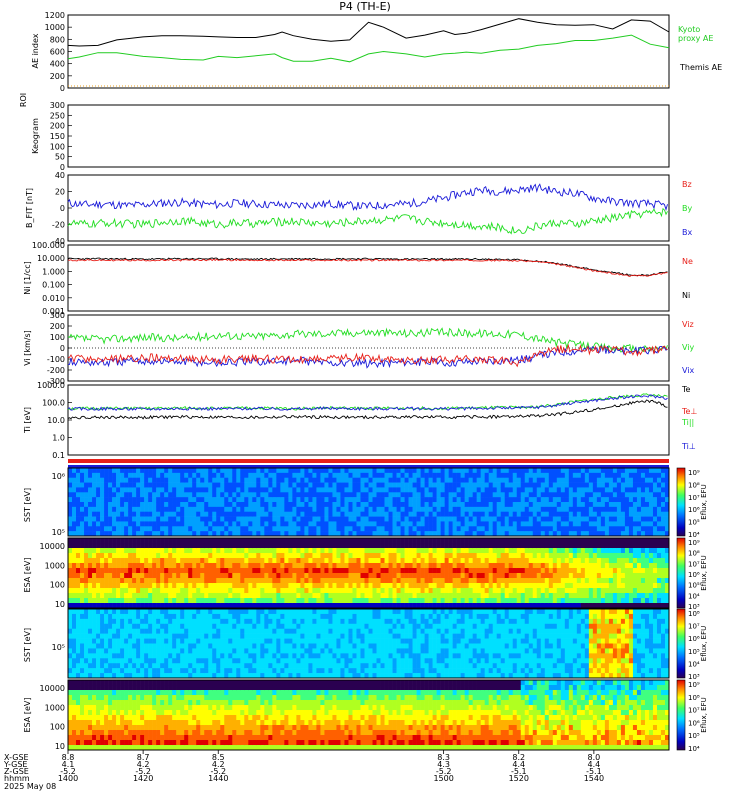 Image resolution: width=750 pixels, height=800 pixels. I want to click on density-ytick-label: 0.010, so click(53, 298).